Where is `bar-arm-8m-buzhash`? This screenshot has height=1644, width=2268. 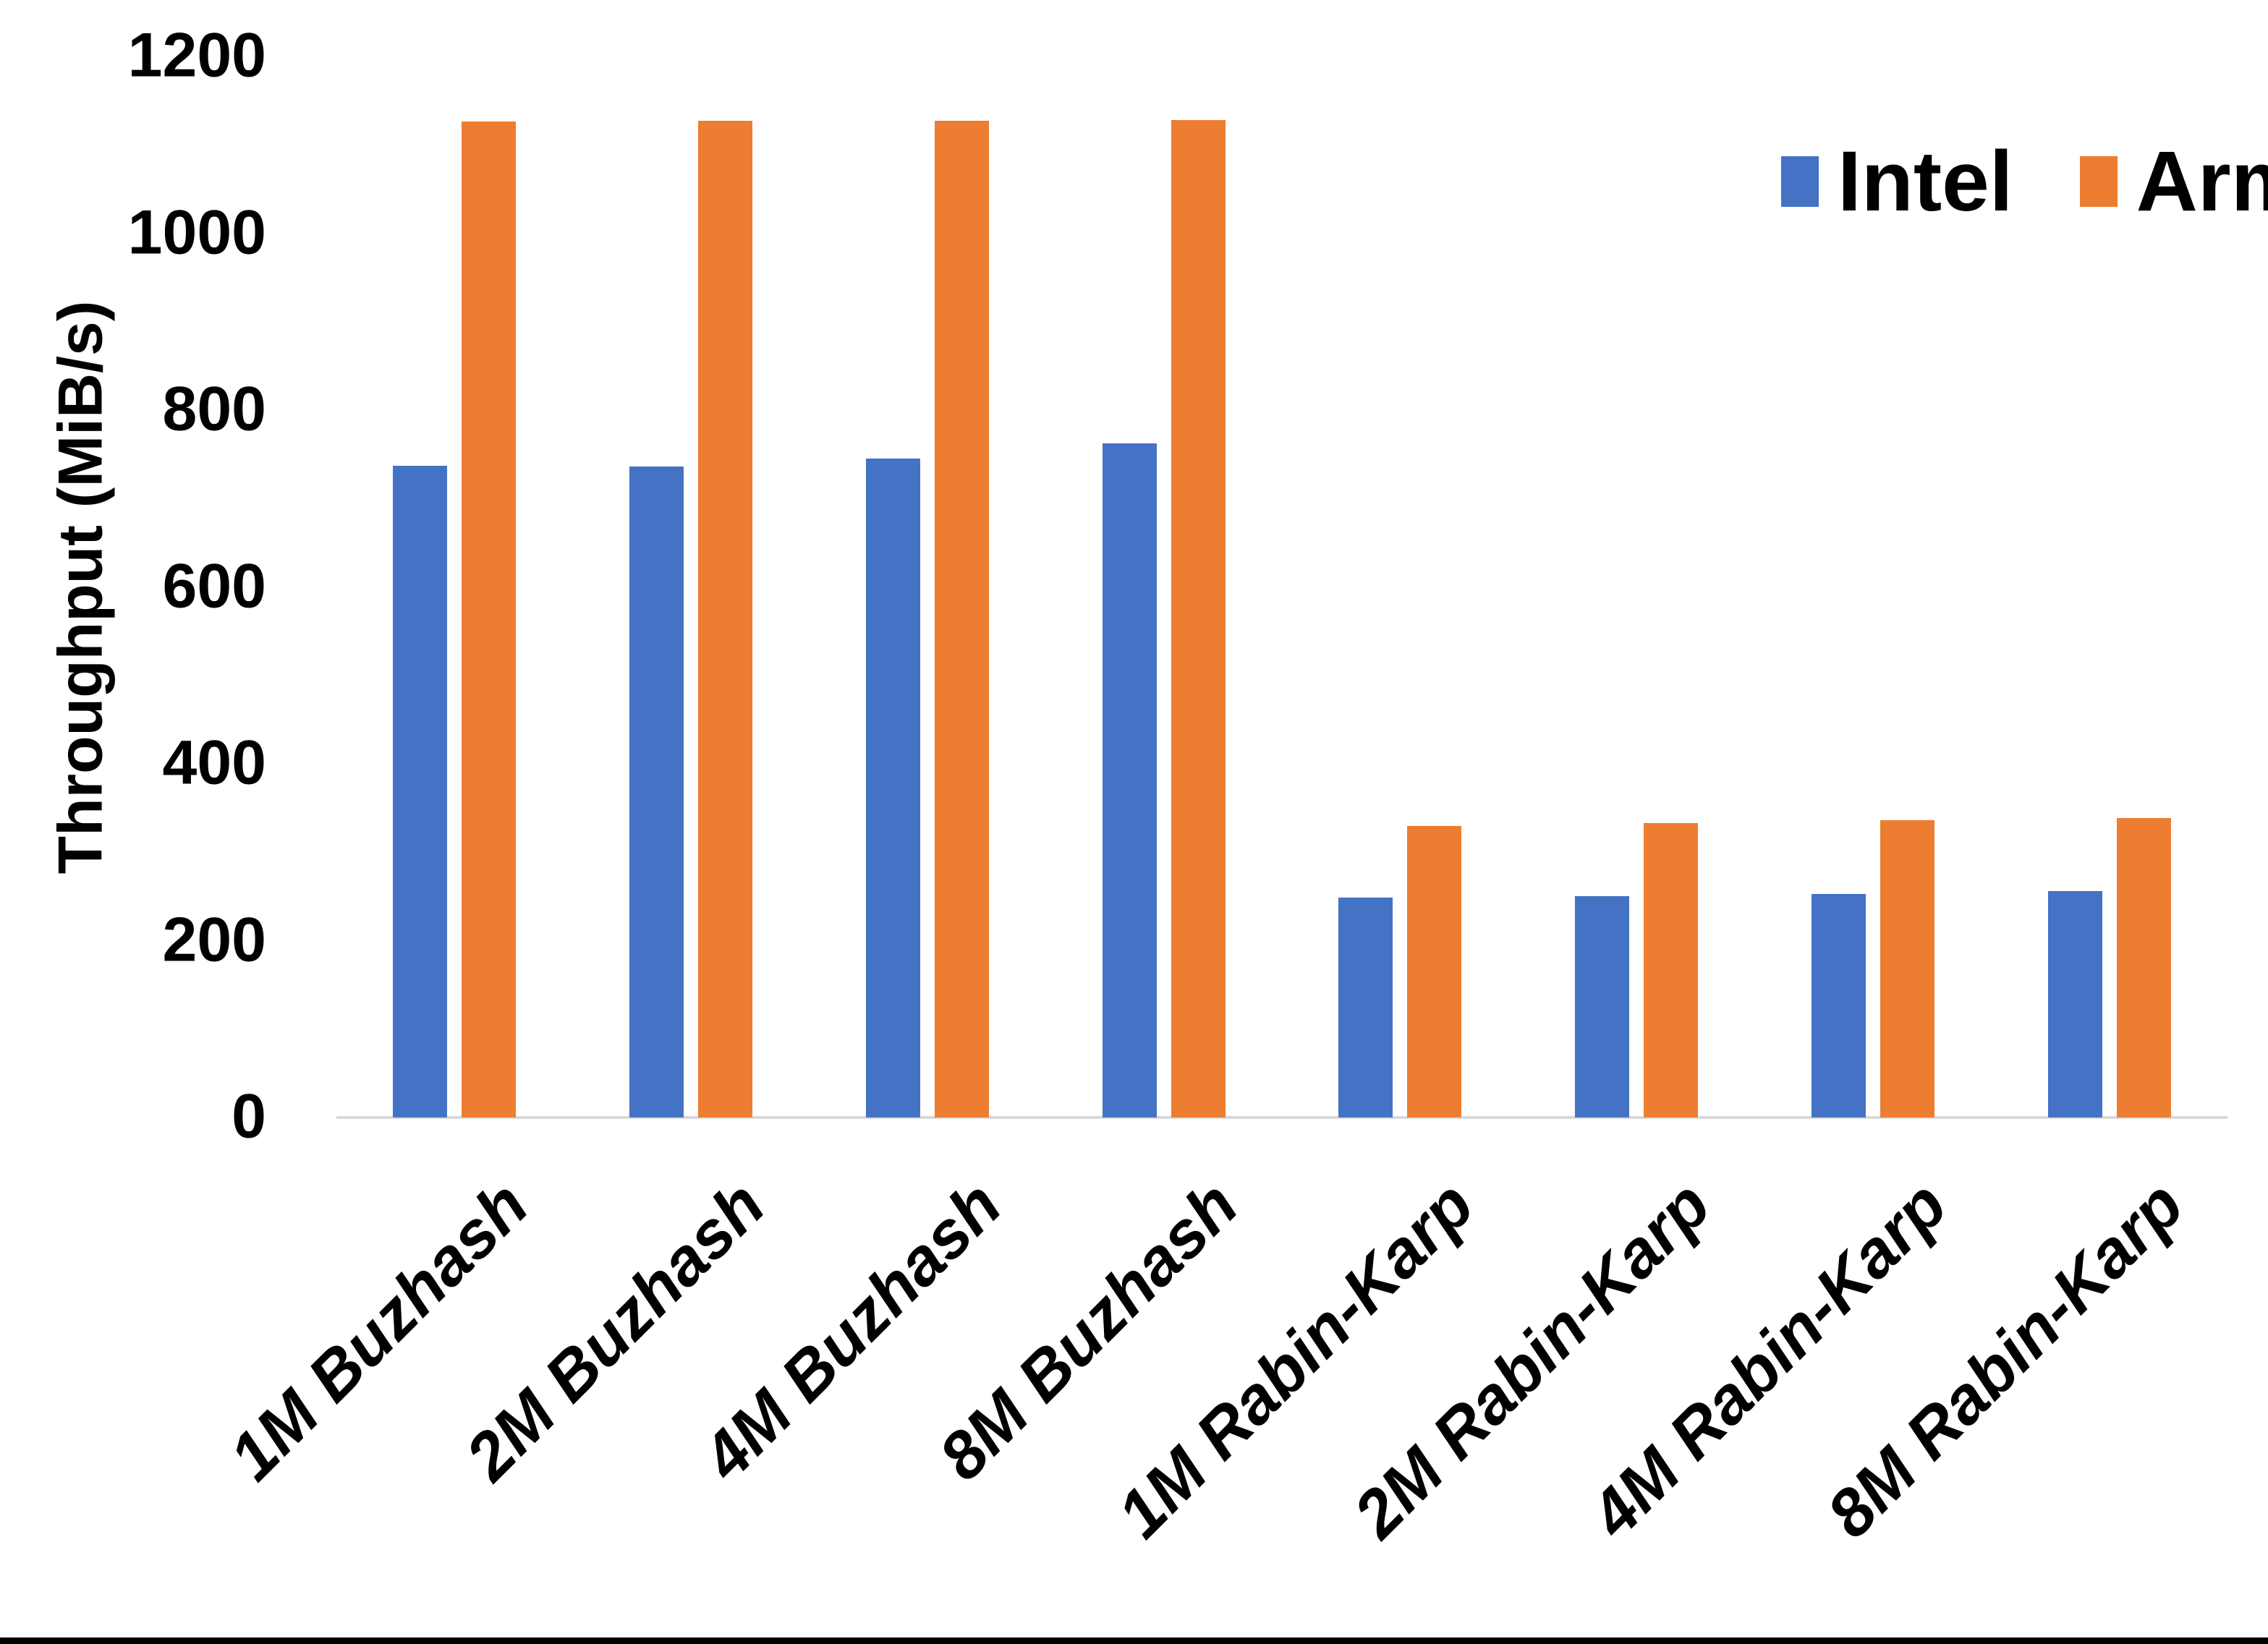
bar-arm-8m-buzhash is located at coordinates (1198, 618).